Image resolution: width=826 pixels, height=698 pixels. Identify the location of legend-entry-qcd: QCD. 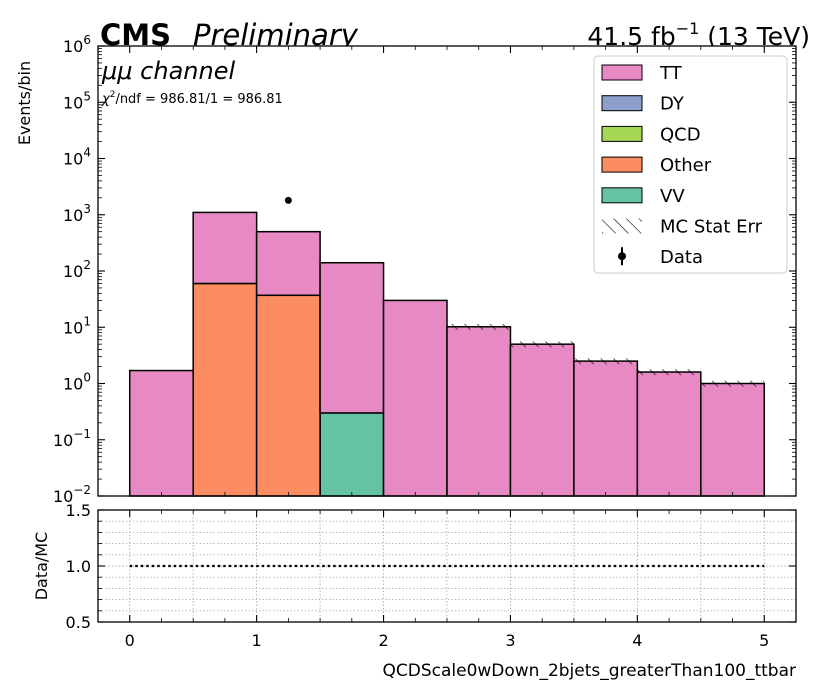
(651, 134).